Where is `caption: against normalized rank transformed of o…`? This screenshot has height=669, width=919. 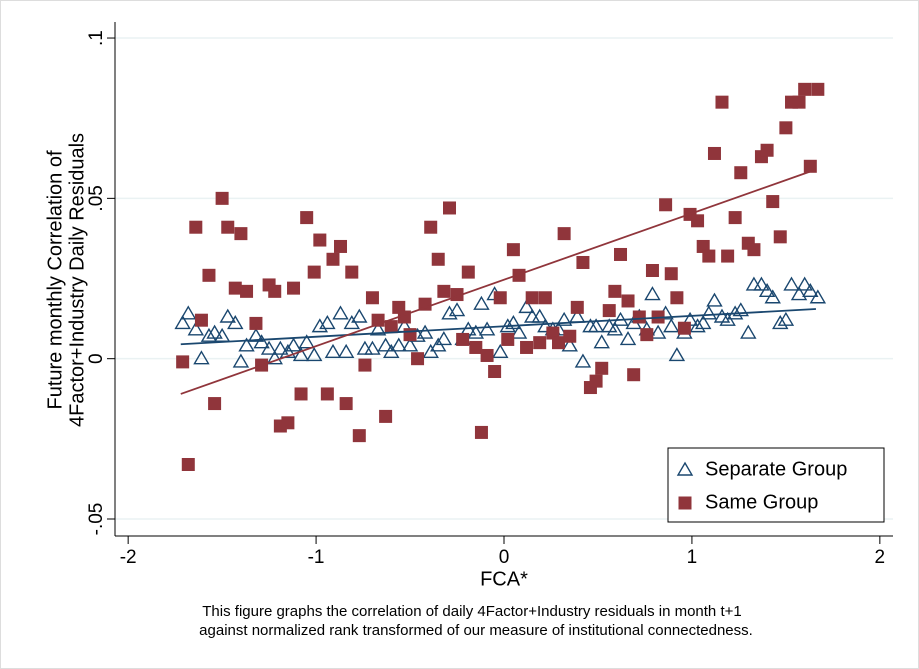
caption: against normalized rank transformed of o… is located at coordinates (476, 630).